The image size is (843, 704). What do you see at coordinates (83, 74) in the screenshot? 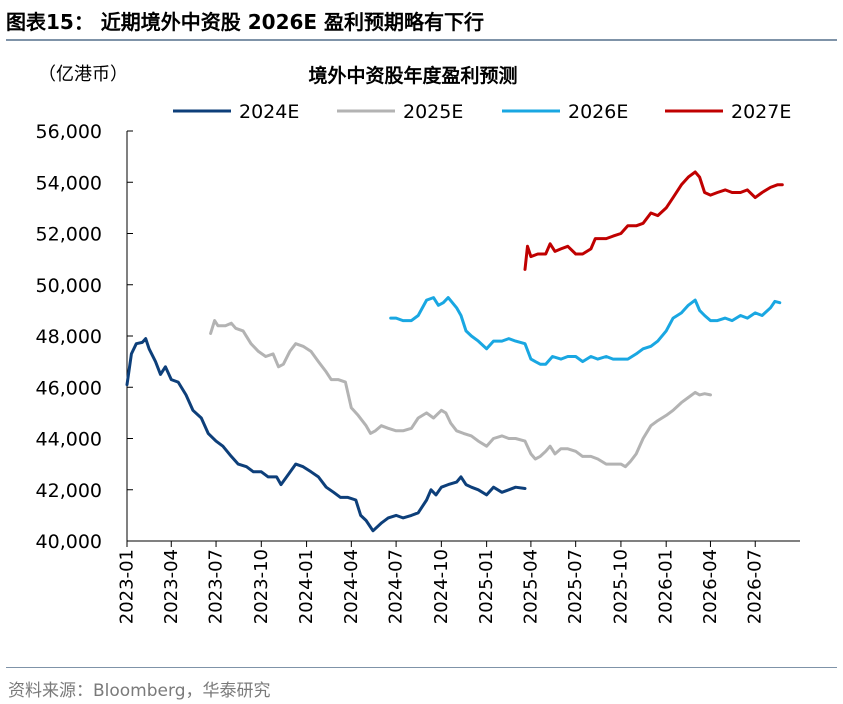
I see `unit-label: （亿港币）` at bounding box center [83, 74].